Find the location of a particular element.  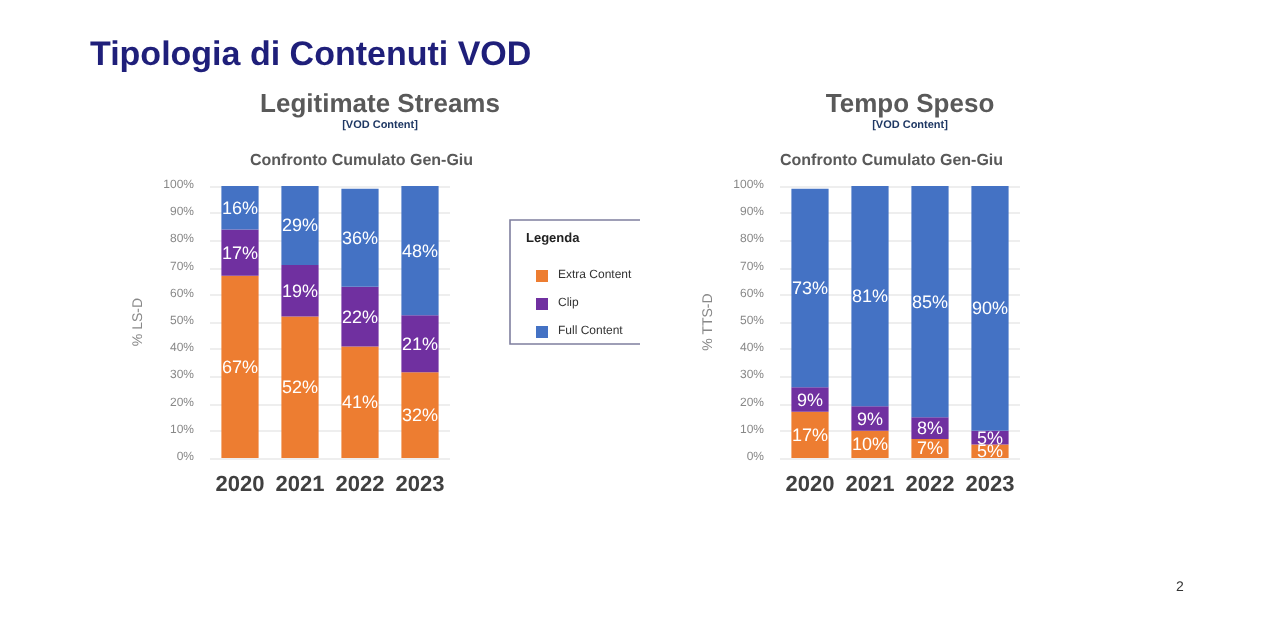

data-label: 52% is located at coordinates (300, 387).